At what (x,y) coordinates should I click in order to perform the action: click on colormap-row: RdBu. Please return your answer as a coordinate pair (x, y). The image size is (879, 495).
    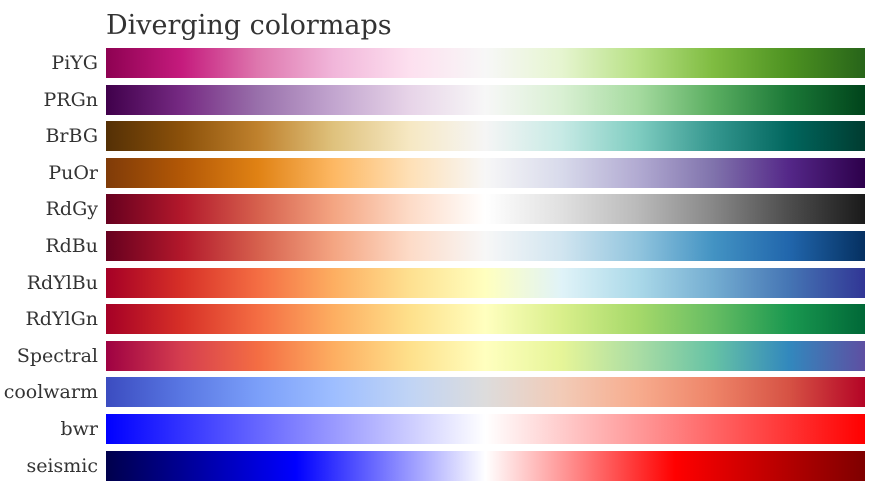
    Looking at the image, I should click on (439, 246).